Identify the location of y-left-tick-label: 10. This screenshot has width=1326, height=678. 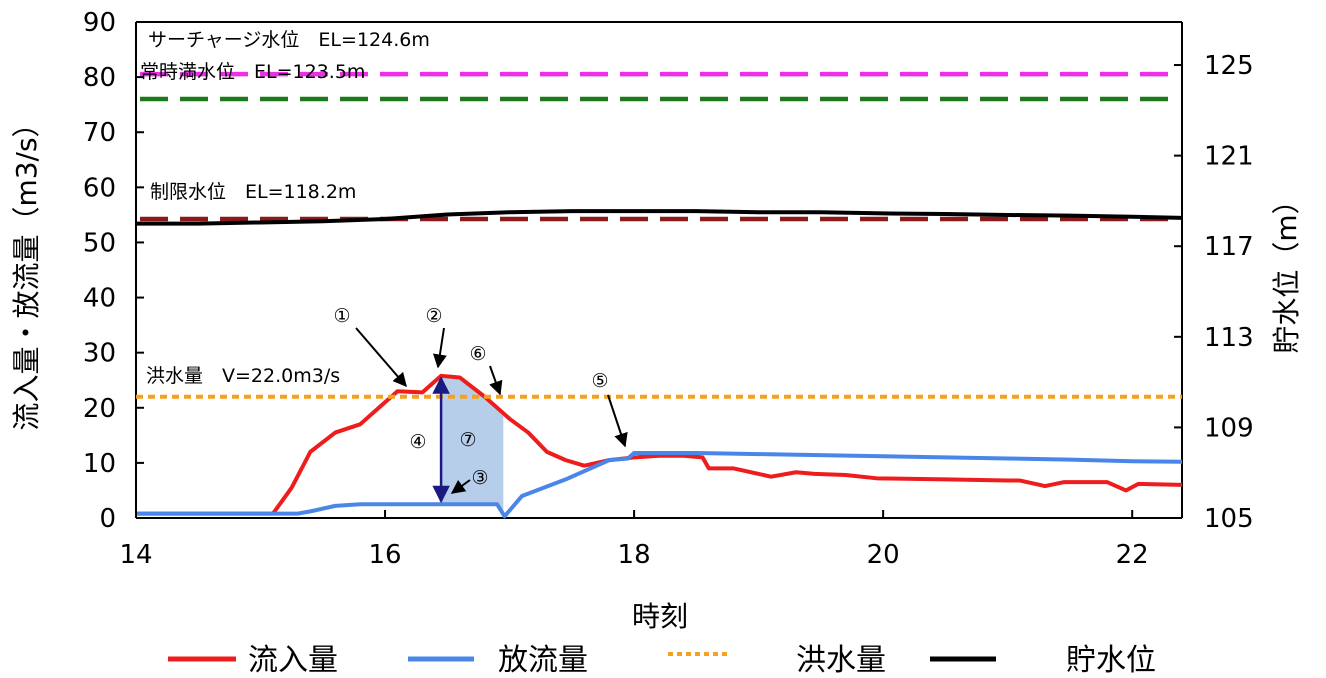
(99, 464).